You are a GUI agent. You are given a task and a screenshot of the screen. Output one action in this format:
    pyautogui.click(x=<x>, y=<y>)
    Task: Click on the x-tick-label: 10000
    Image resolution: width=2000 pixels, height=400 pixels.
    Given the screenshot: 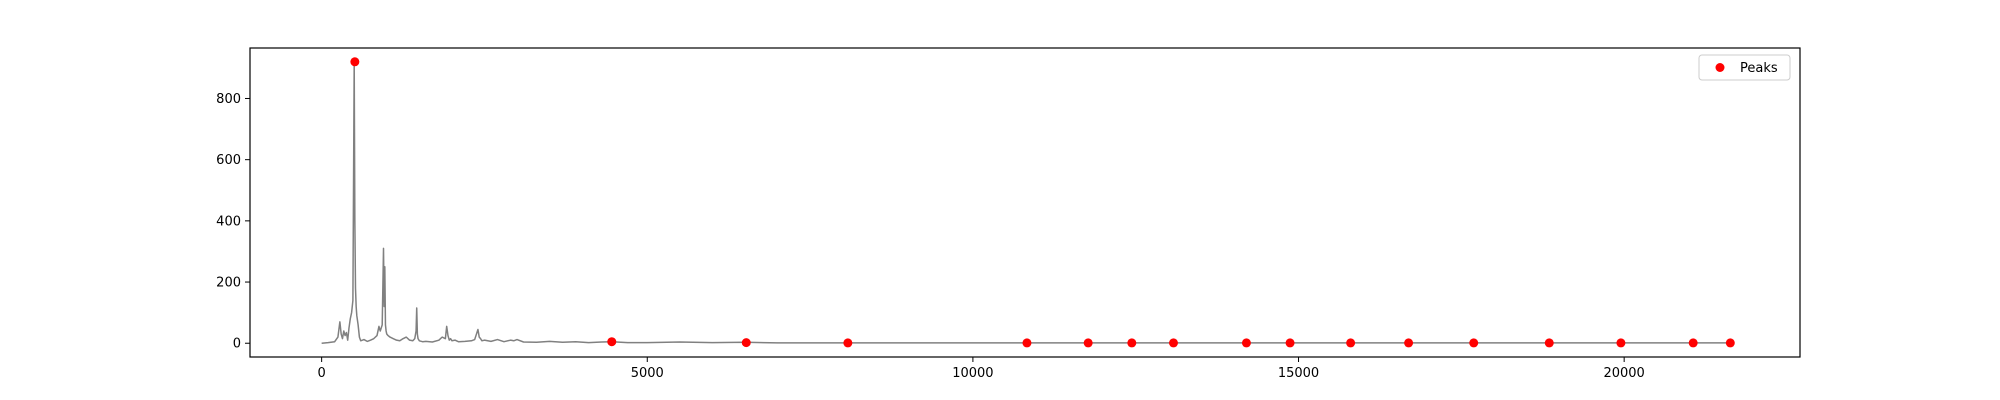 What is the action you would take?
    pyautogui.click(x=972, y=373)
    